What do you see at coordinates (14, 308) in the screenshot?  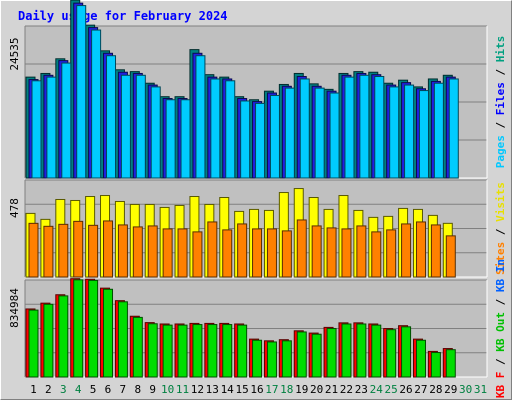 I see `scale-label: 834984` at bounding box center [14, 308].